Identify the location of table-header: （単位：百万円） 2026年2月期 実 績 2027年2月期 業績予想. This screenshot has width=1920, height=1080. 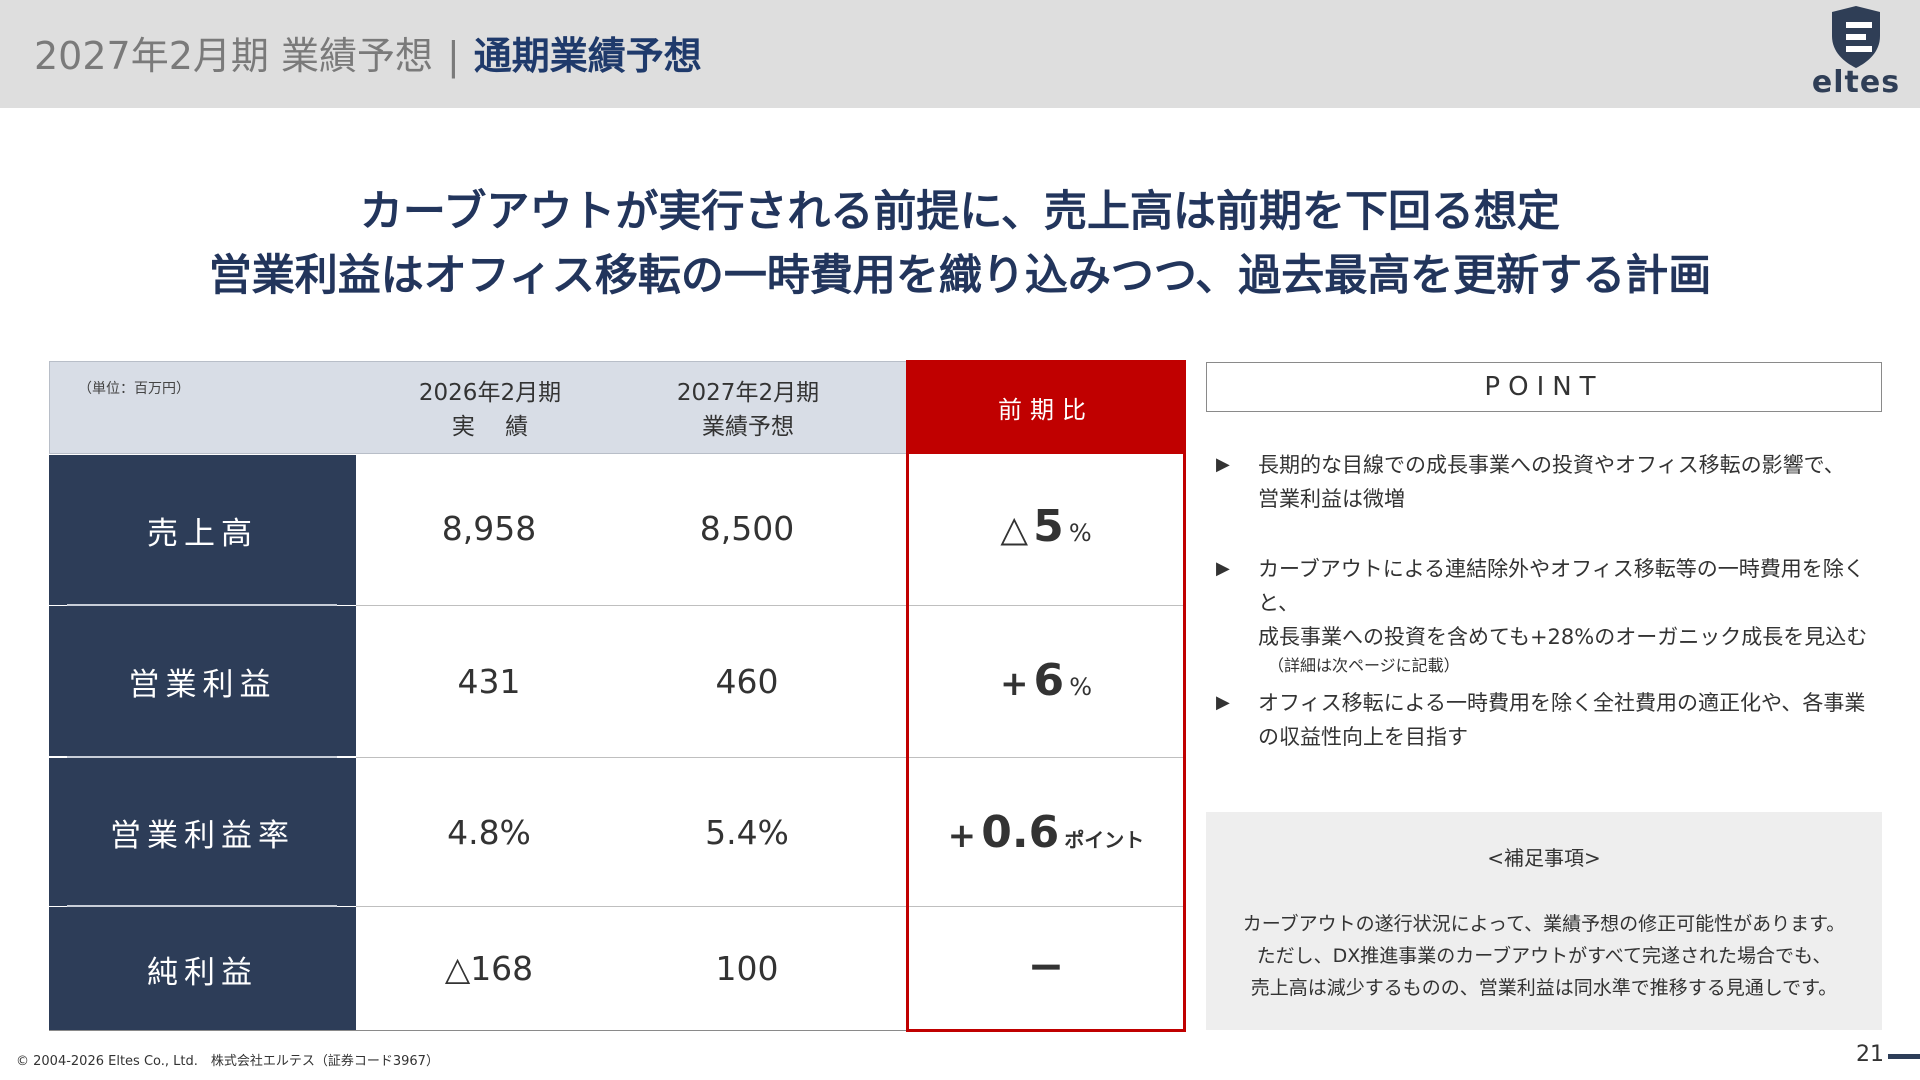
(478, 407).